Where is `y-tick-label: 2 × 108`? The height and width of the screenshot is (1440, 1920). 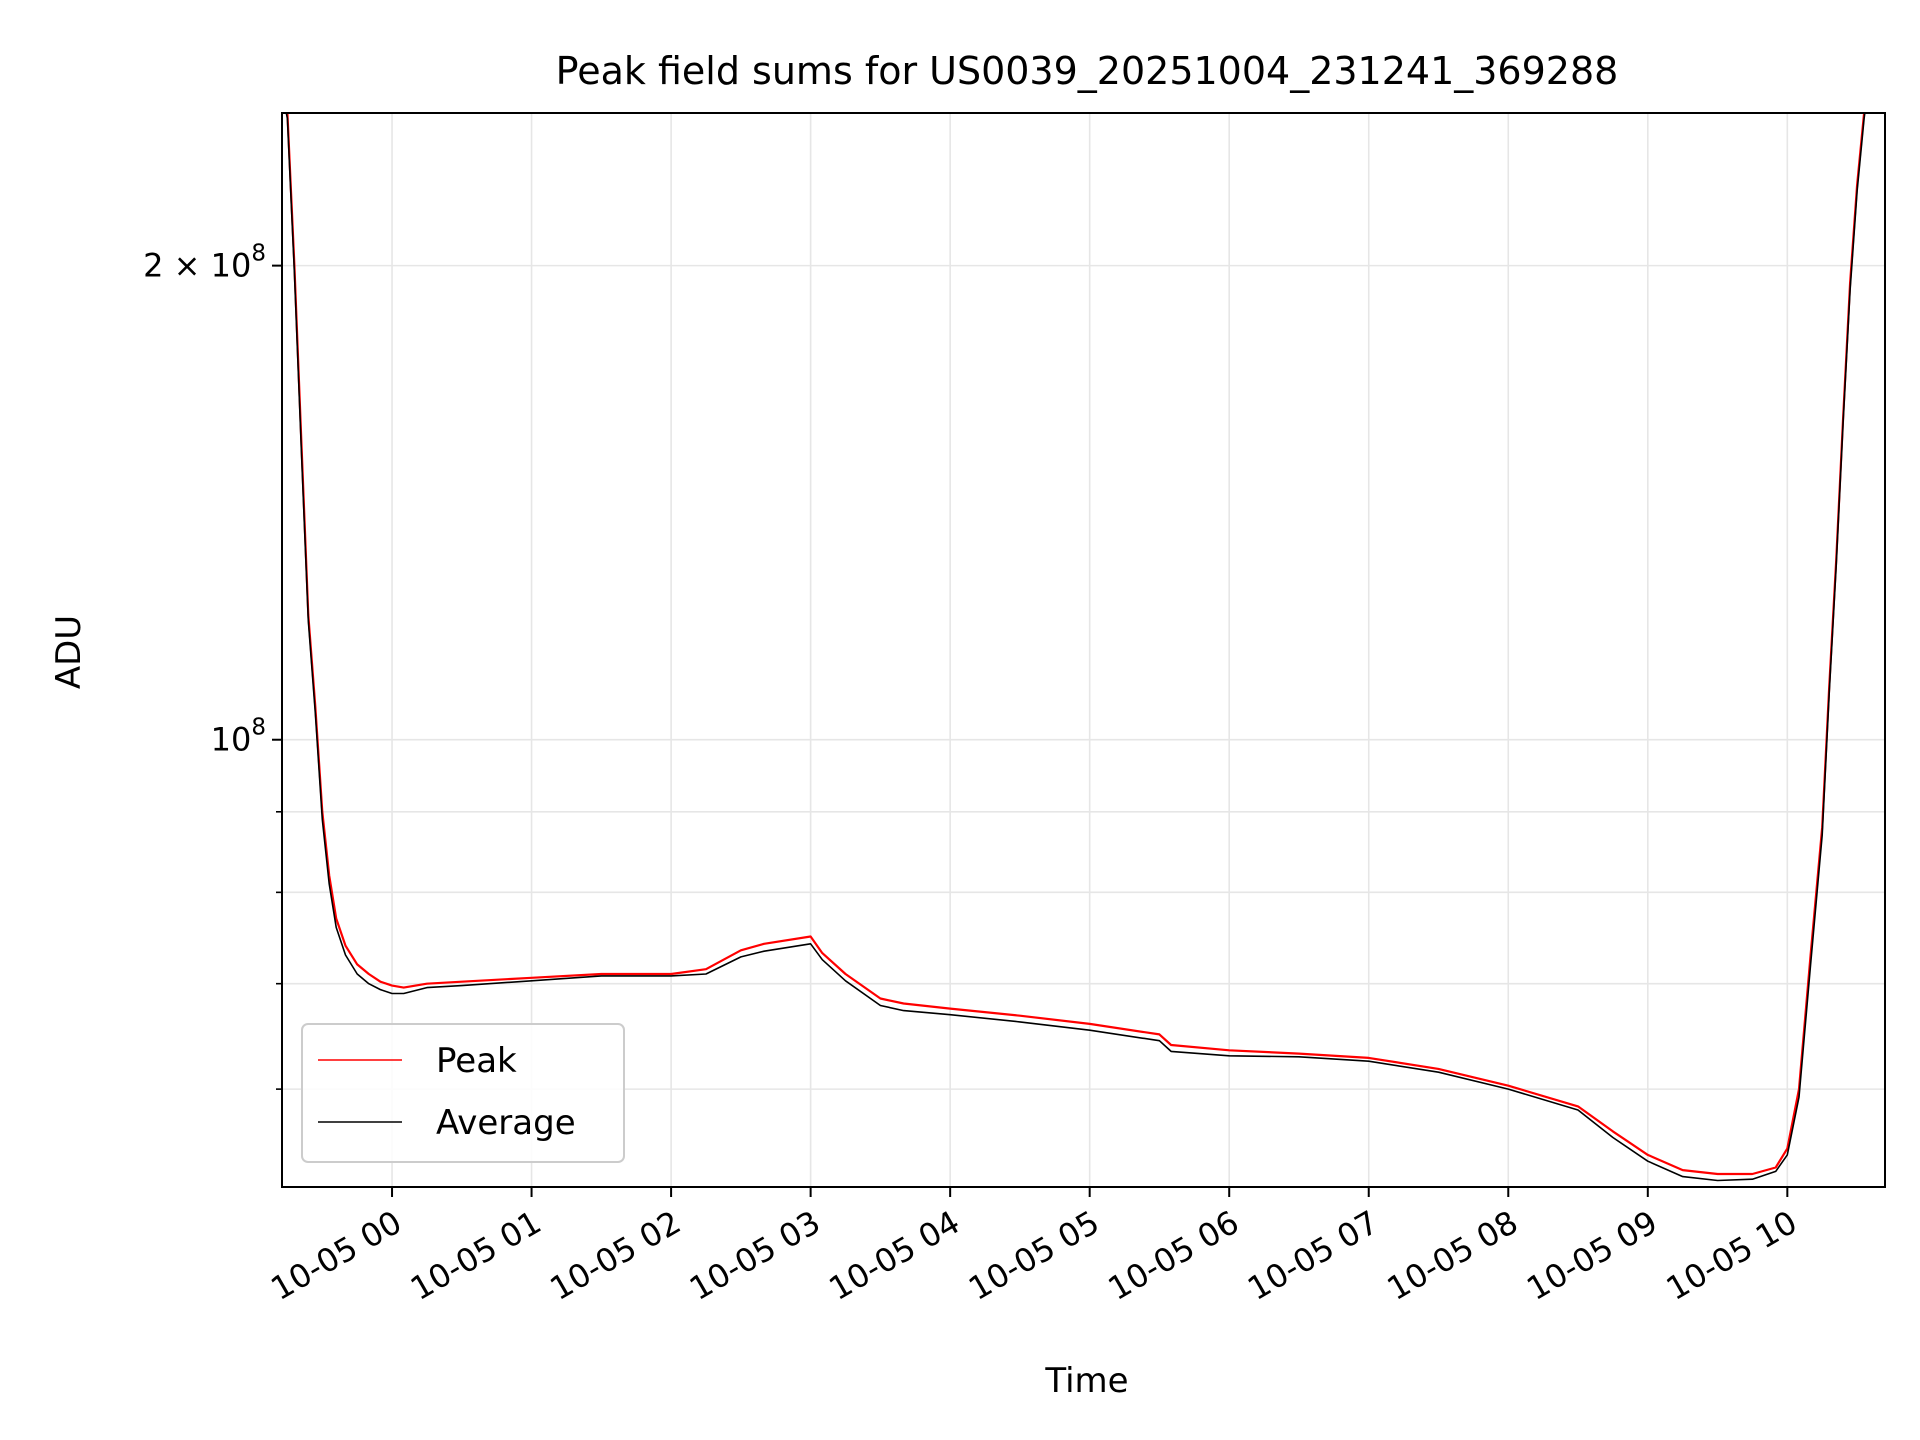
y-tick-label: 2 × 108 is located at coordinates (204, 263).